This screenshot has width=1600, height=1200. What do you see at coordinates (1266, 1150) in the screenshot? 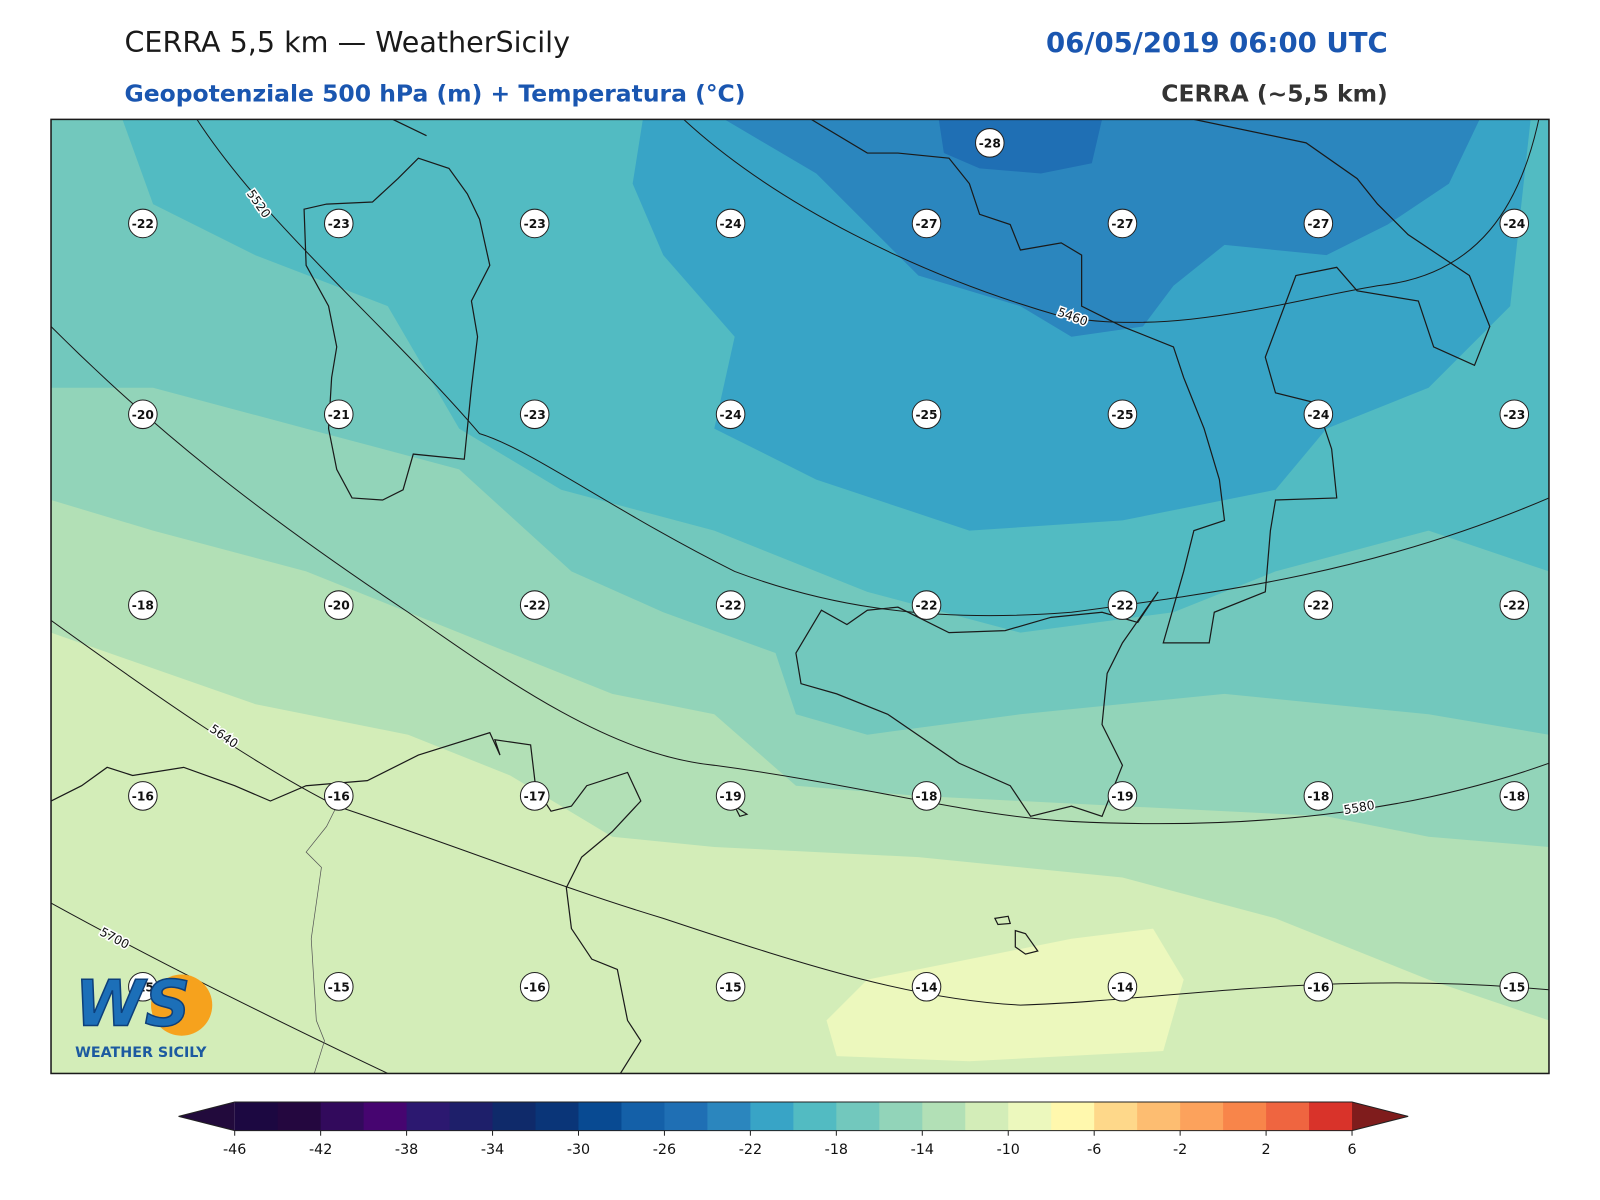
I see `colorbar-tick-label: 2` at bounding box center [1266, 1150].